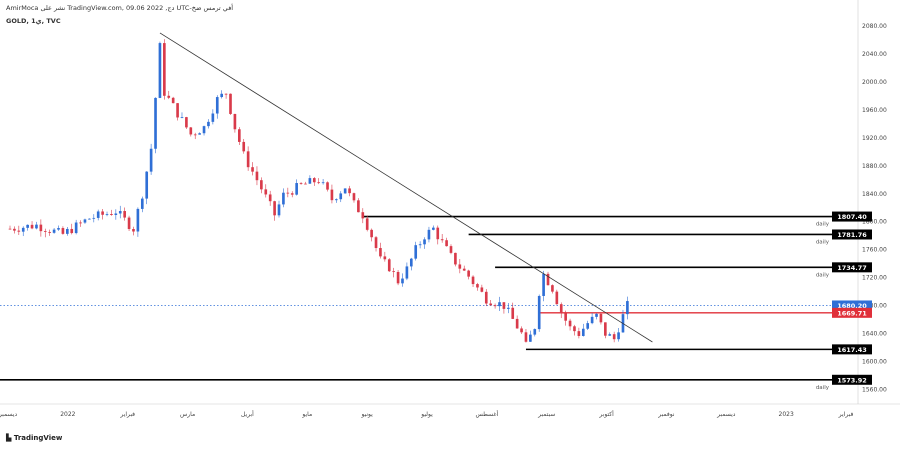 The width and height of the screenshot is (900, 450). Describe the element at coordinates (874, 110) in the screenshot. I see `y-tick-label: 1960.00` at that location.